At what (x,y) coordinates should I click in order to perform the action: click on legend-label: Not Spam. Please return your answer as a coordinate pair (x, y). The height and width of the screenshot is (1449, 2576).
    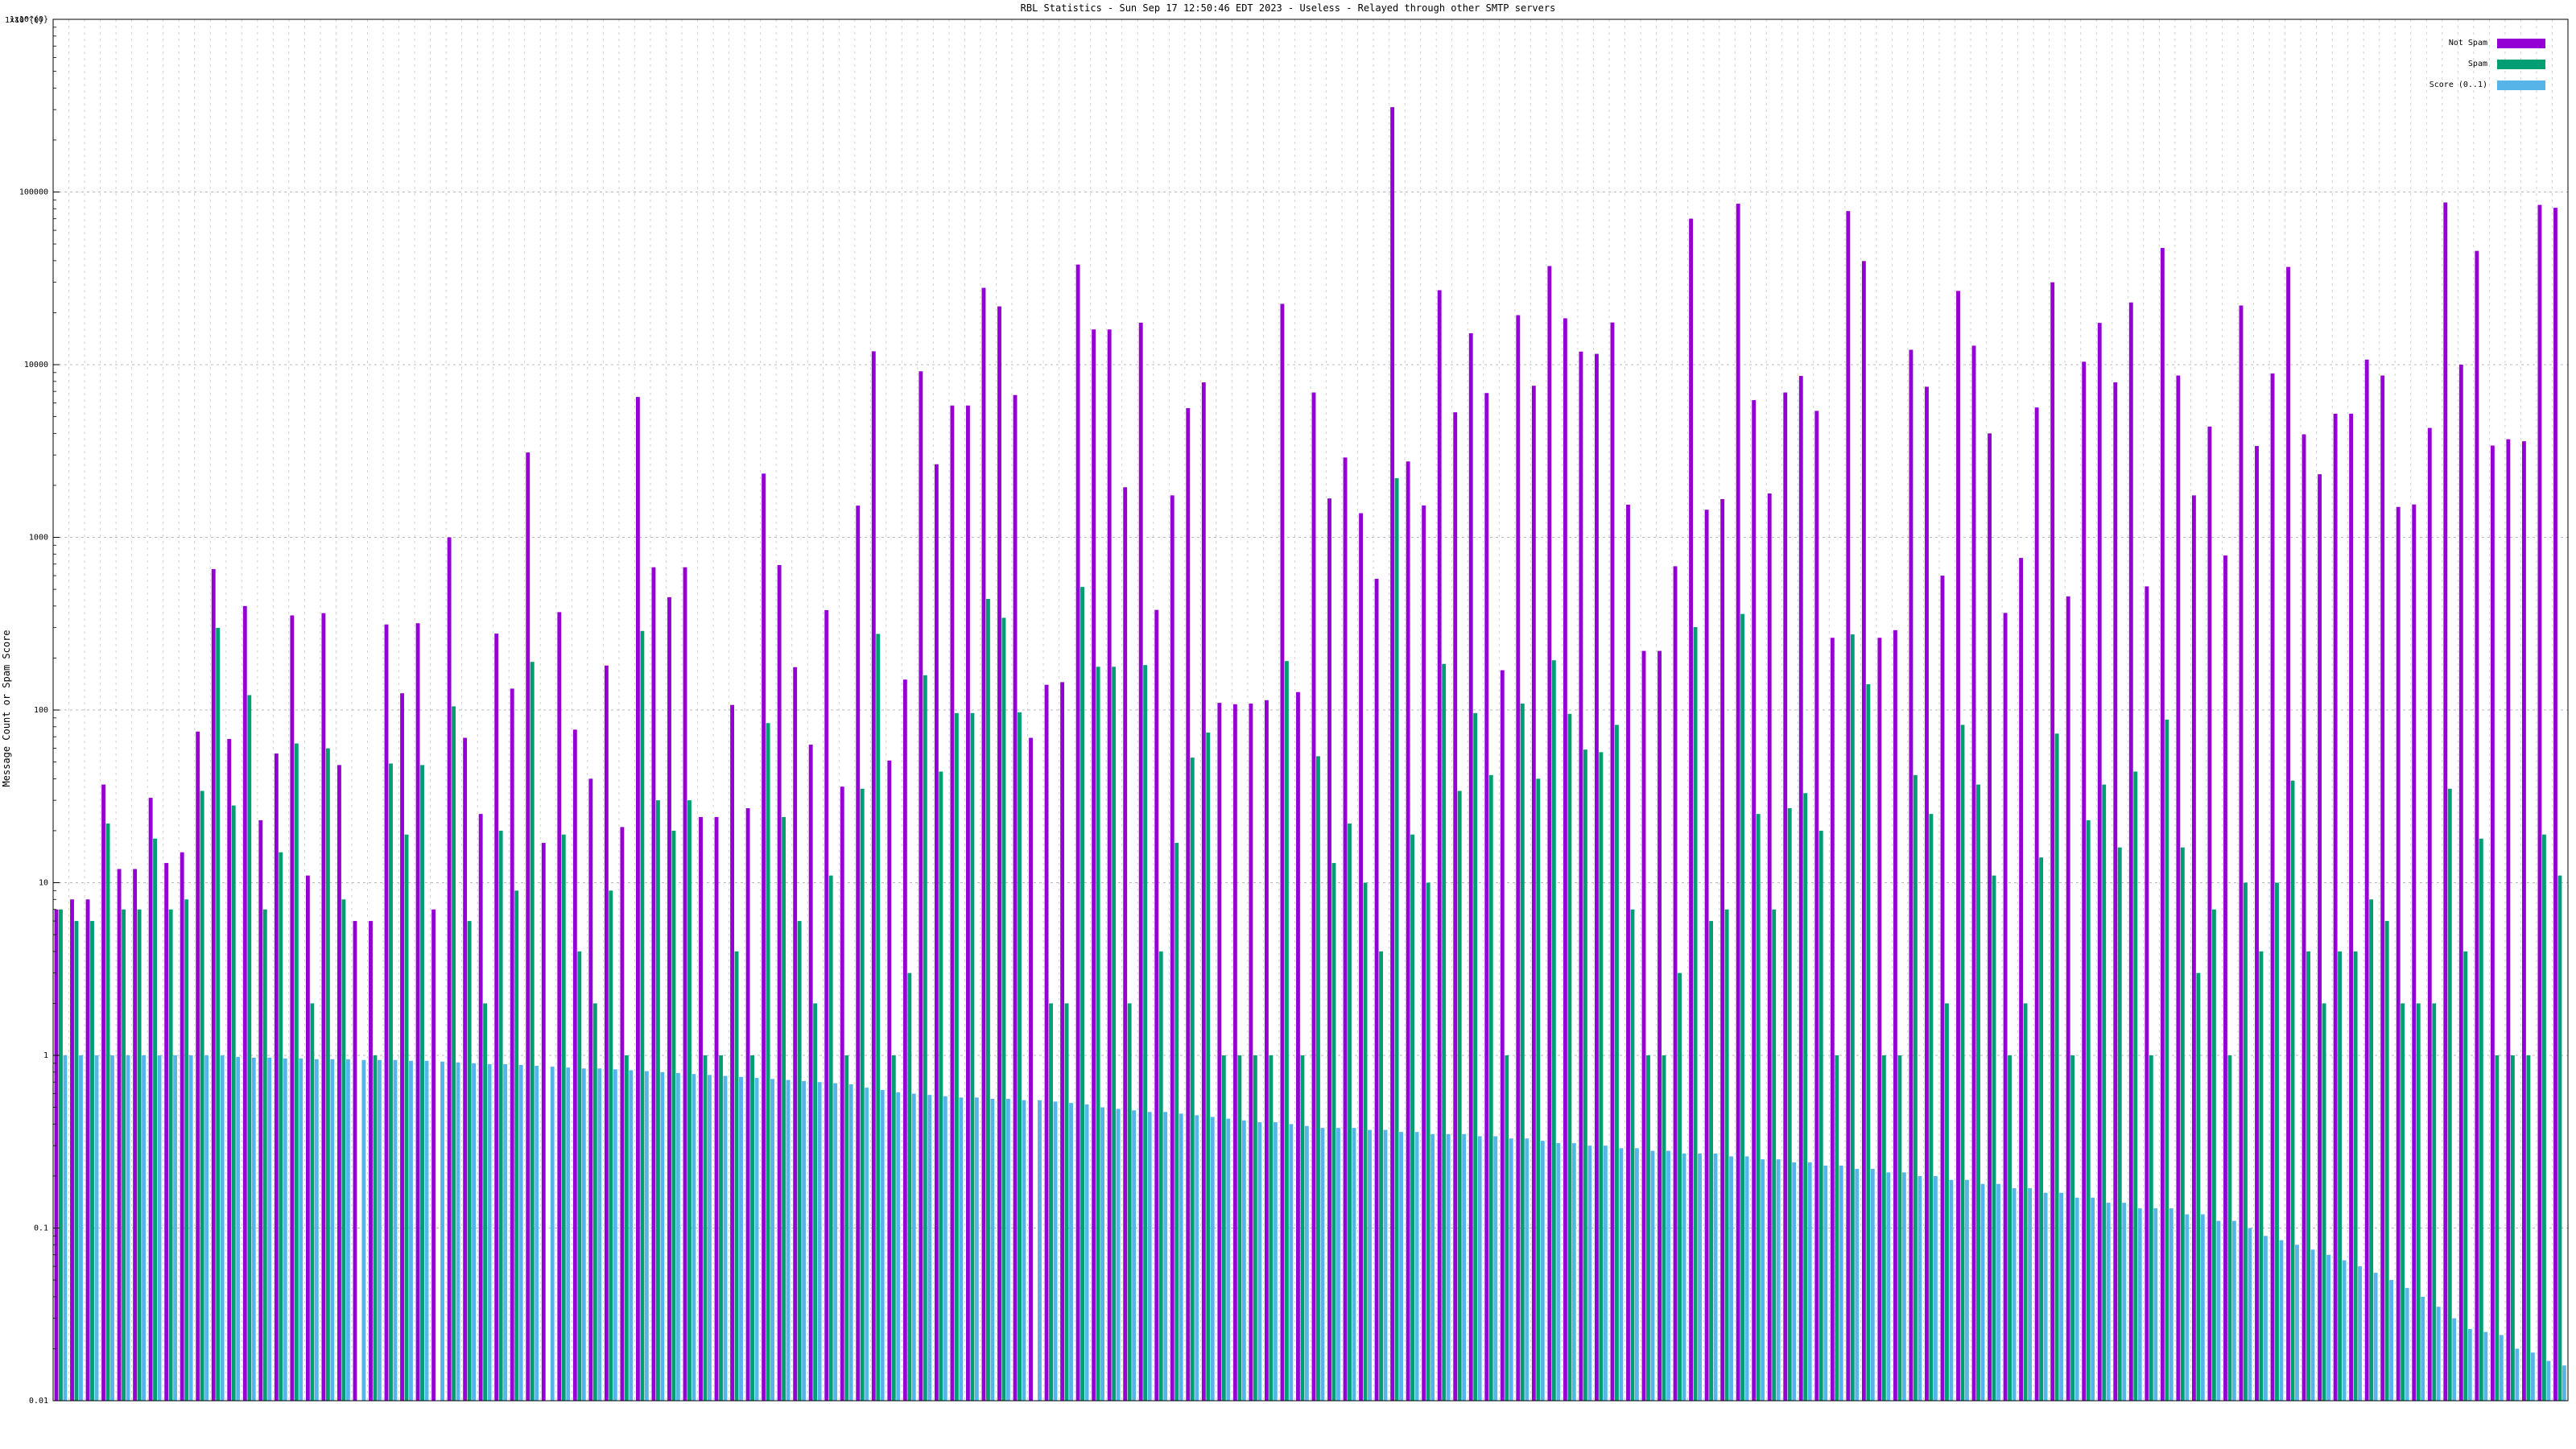
    Looking at the image, I should click on (2468, 43).